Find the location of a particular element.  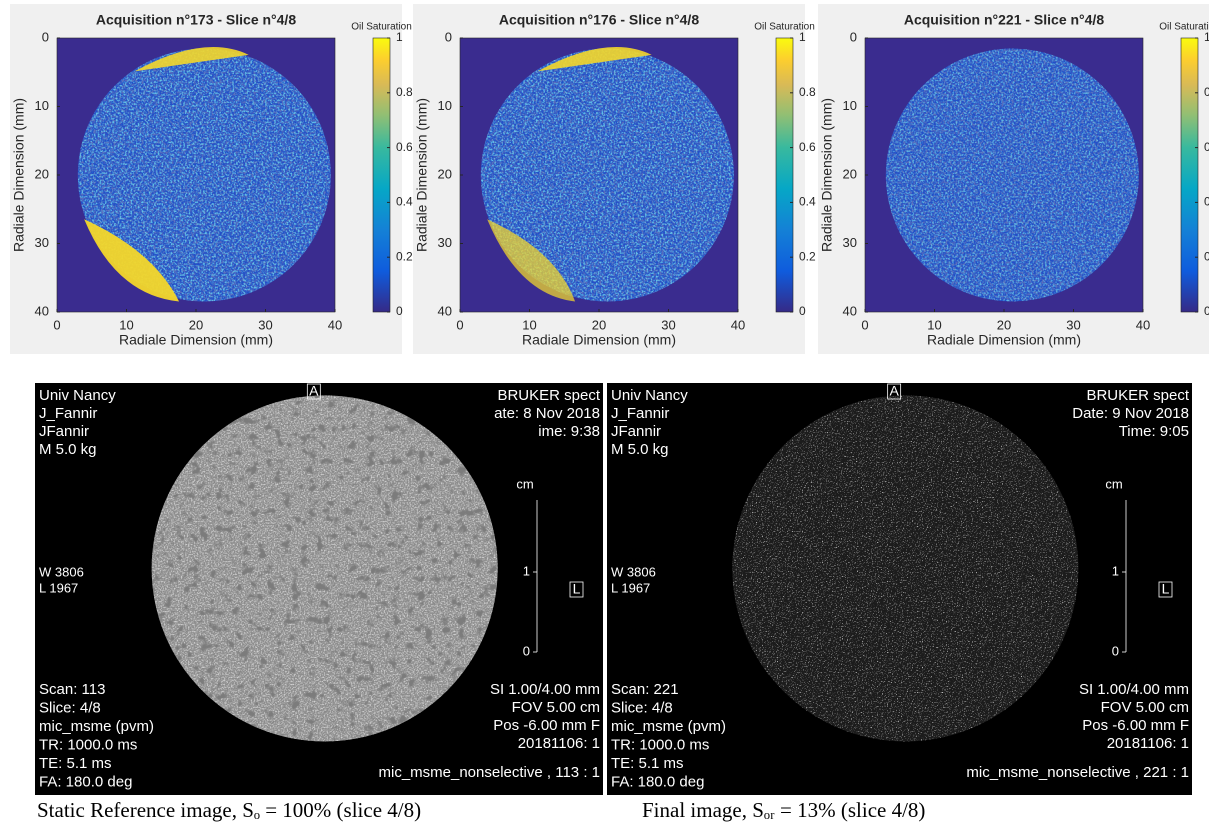

overlay-text: mic_msme_nonselective , 113 : 1 is located at coordinates (490, 772).